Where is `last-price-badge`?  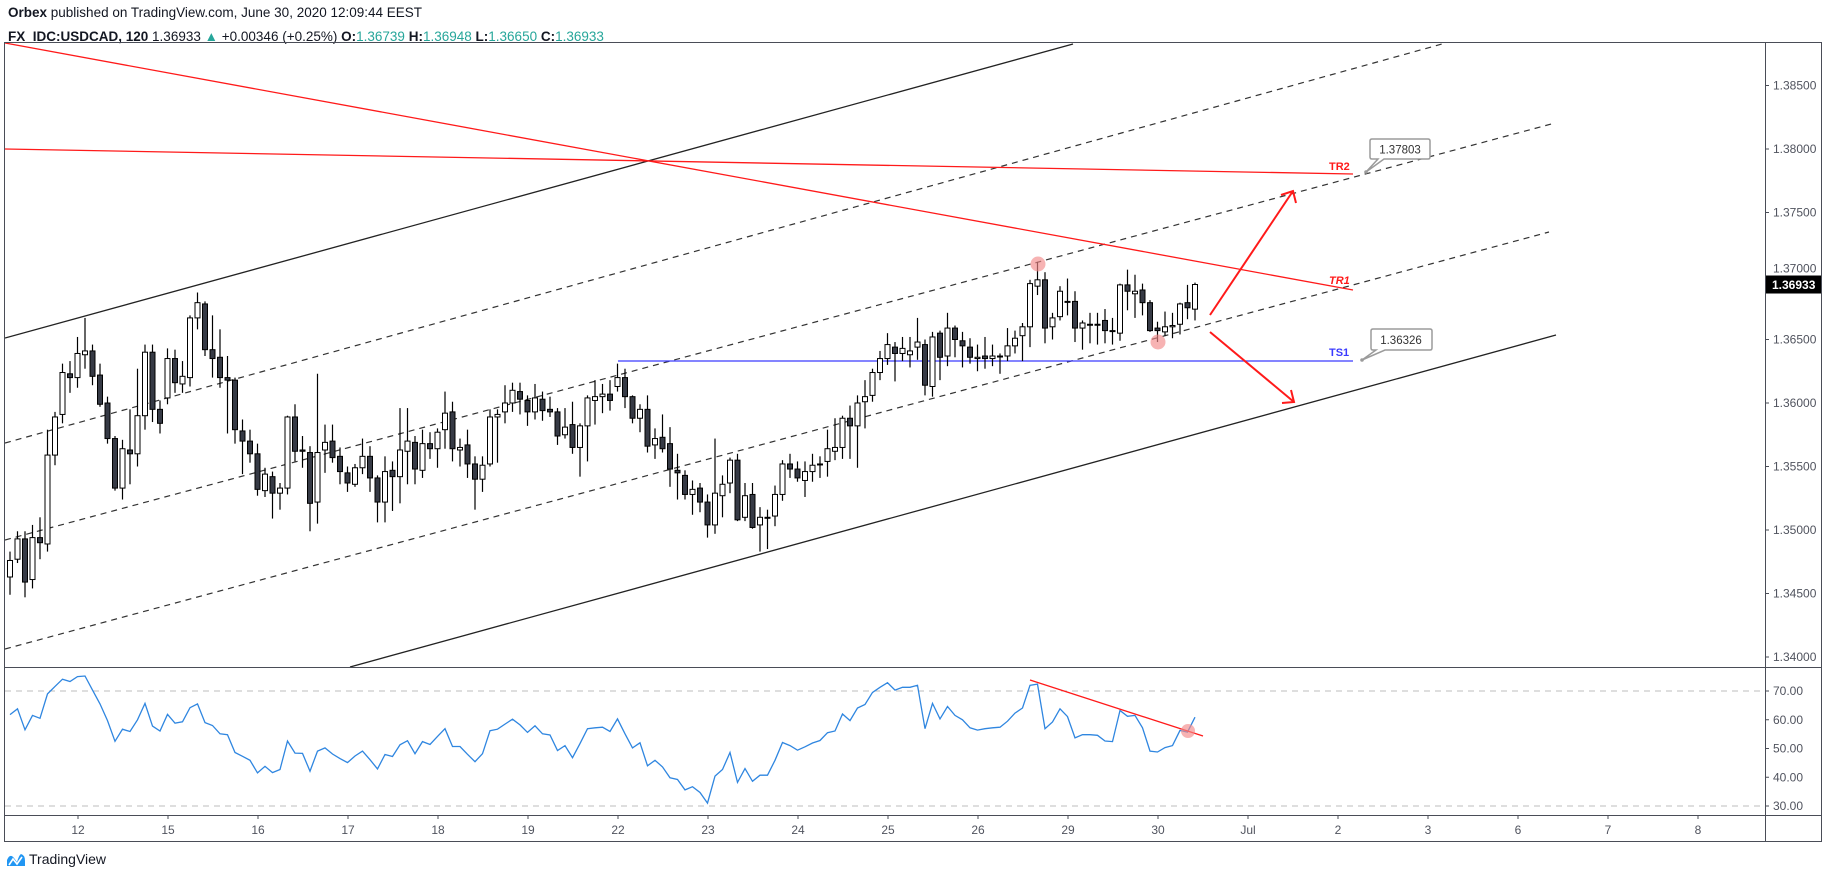
last-price-badge is located at coordinates (1793, 284).